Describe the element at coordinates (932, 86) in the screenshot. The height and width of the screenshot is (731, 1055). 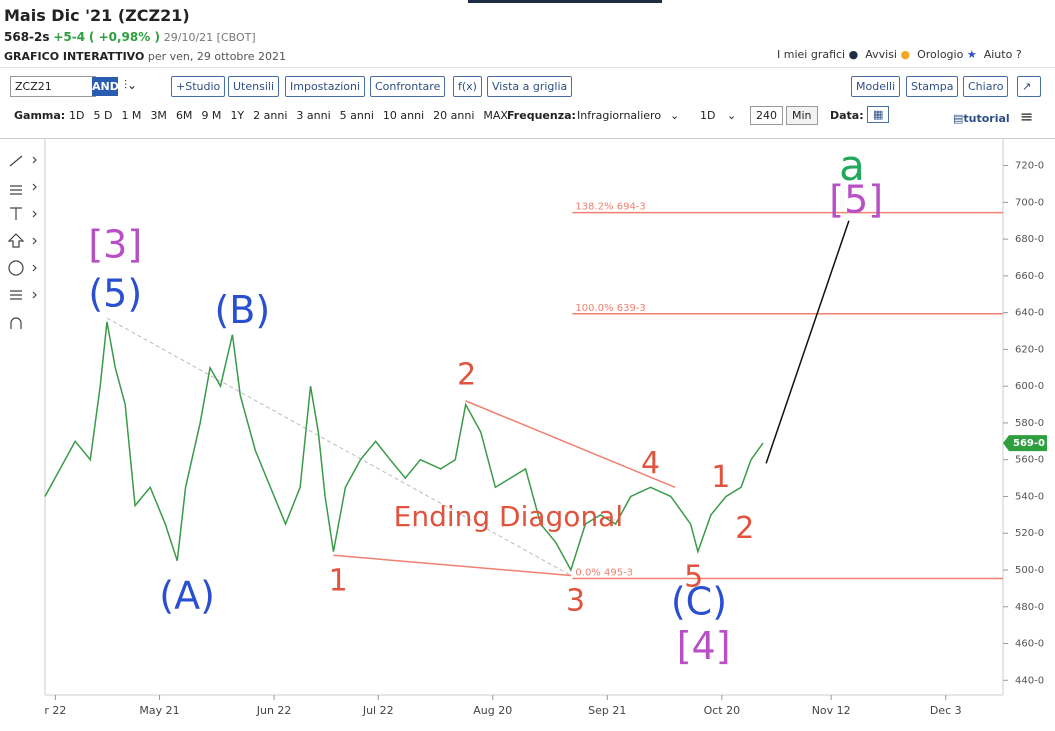
I see `button: Stampa` at that location.